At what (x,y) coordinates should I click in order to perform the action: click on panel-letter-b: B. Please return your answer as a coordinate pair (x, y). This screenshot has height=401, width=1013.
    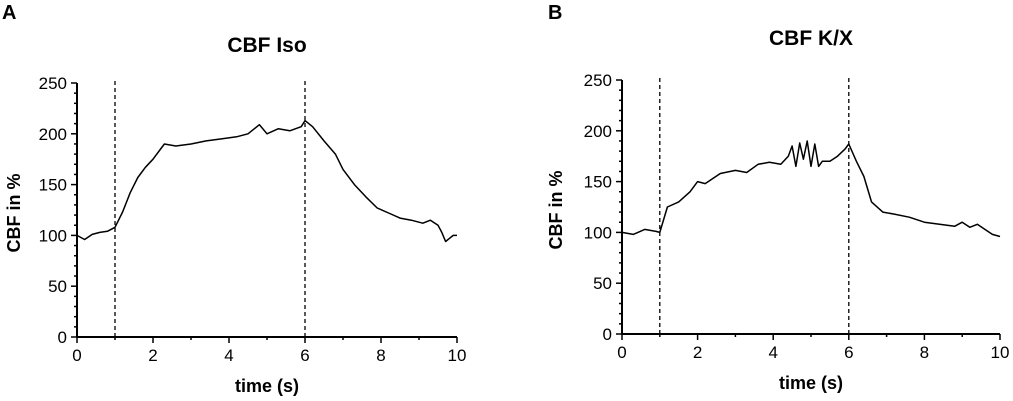
    Looking at the image, I should click on (555, 13).